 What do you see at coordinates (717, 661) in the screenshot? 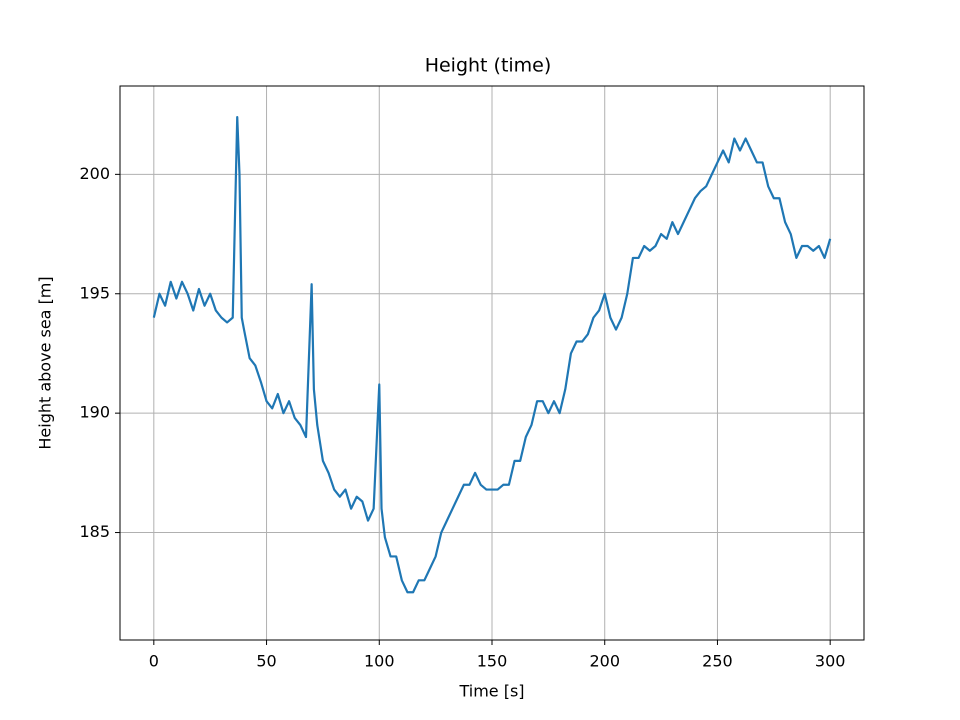
I see `x-tick-label: 250` at bounding box center [717, 661].